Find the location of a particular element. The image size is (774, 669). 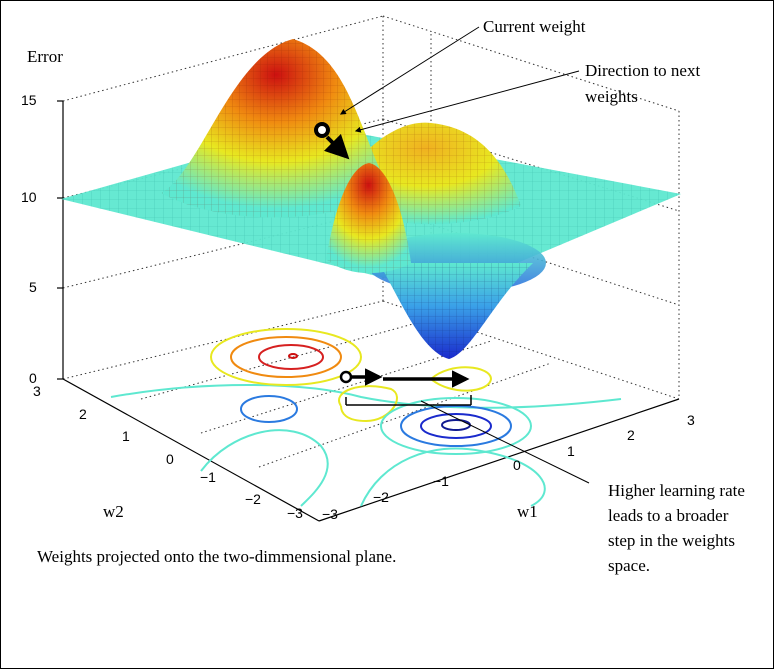

y-axis-label: w2 is located at coordinates (113, 511).